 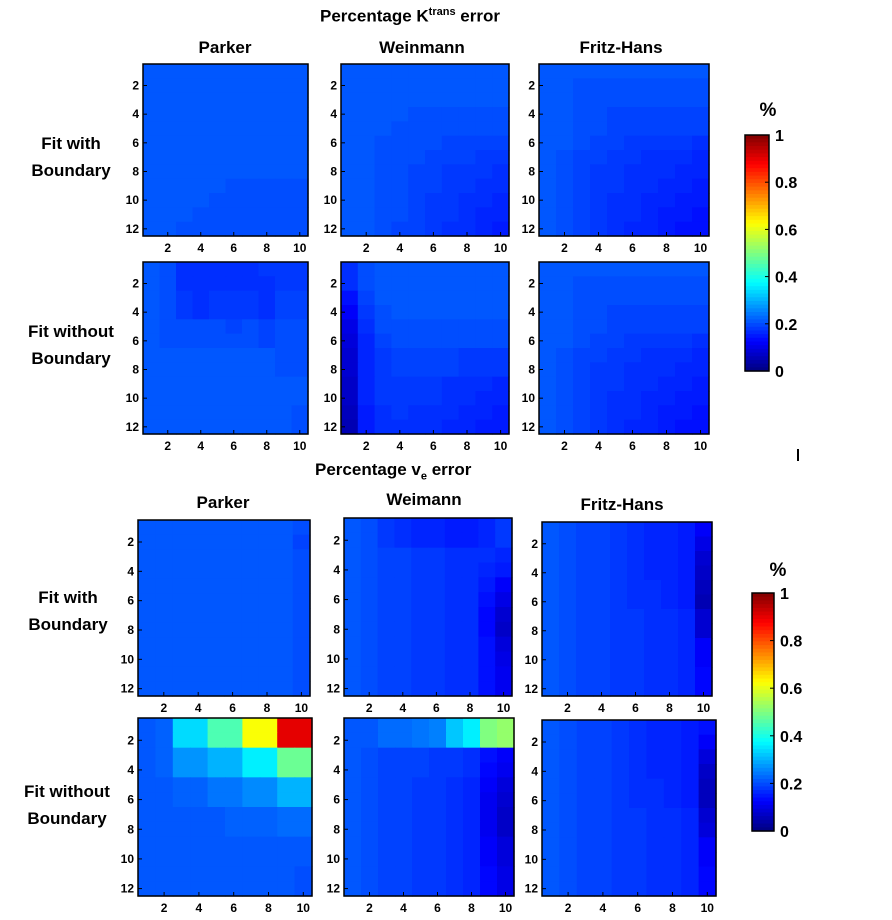 I want to click on x-tick-label: 6, so click(x=436, y=708).